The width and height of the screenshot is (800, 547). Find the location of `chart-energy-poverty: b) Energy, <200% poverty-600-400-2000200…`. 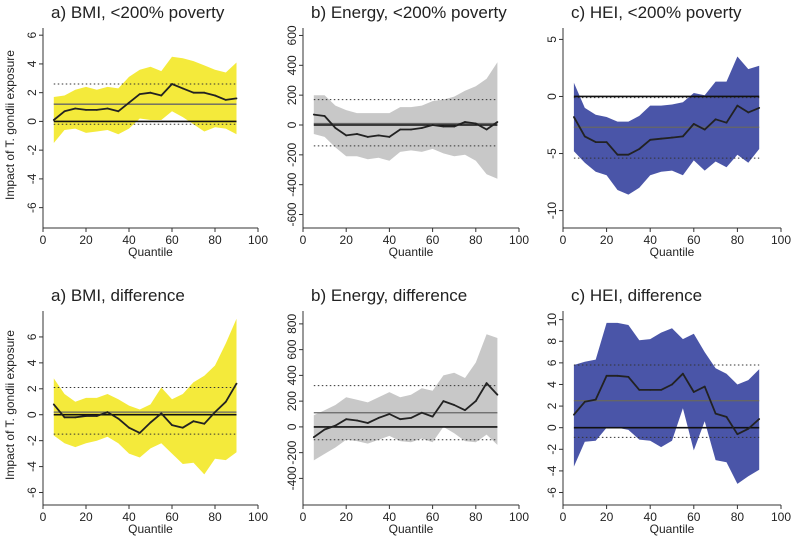

chart-energy-poverty: b) Energy, <200% poverty-600-400-2000200… is located at coordinates (407, 131).